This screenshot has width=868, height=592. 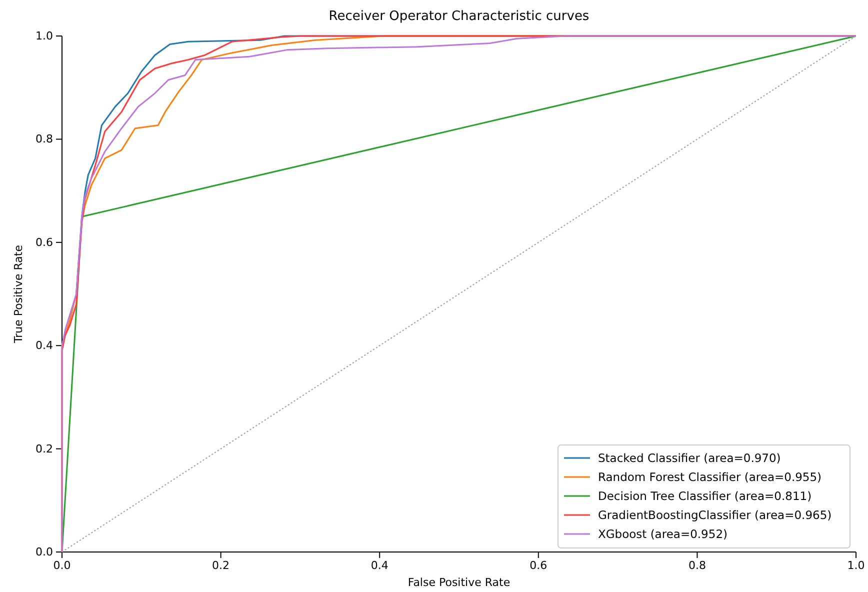 What do you see at coordinates (856, 565) in the screenshot?
I see `x-tick-label: 1.0` at bounding box center [856, 565].